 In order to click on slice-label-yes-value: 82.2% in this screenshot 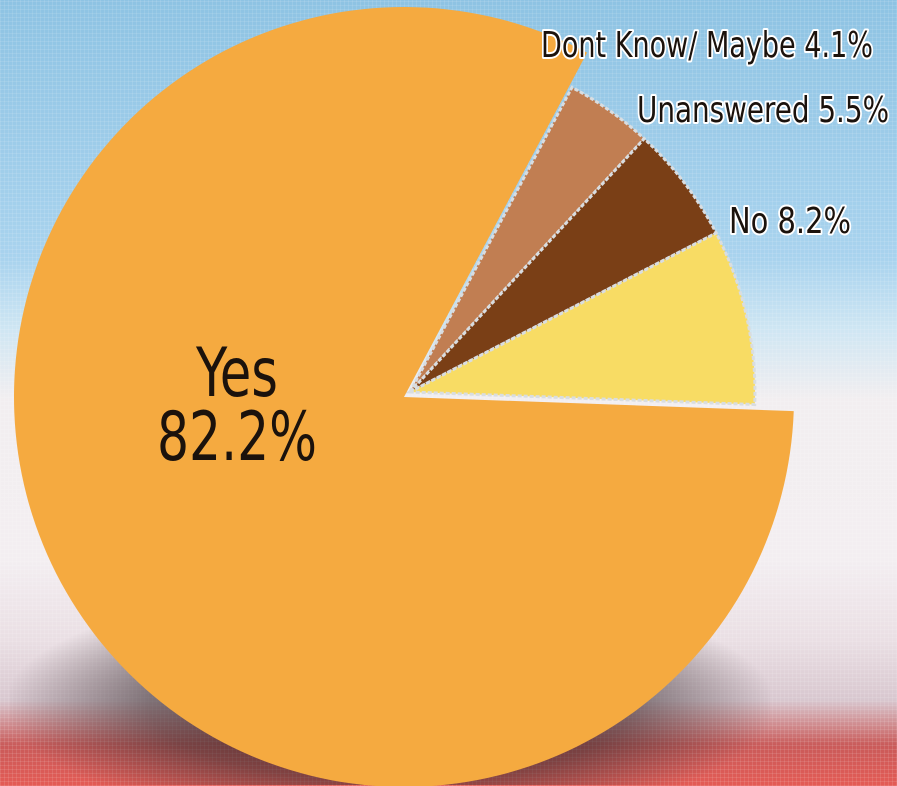, I will do `click(237, 437)`.